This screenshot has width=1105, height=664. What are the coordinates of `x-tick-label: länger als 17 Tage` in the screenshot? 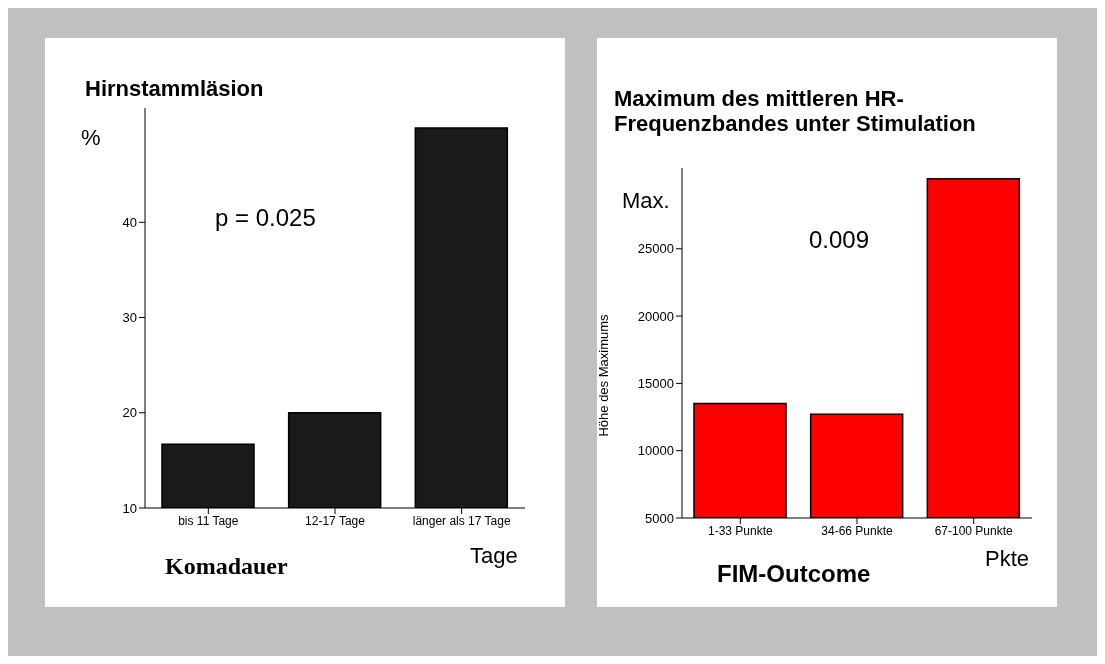 It's located at (461, 520).